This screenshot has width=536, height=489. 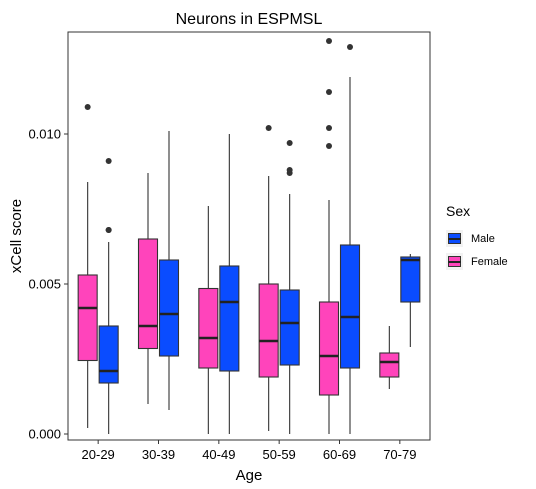 What do you see at coordinates (16, 236) in the screenshot?
I see `y-axis-label: xCell score` at bounding box center [16, 236].